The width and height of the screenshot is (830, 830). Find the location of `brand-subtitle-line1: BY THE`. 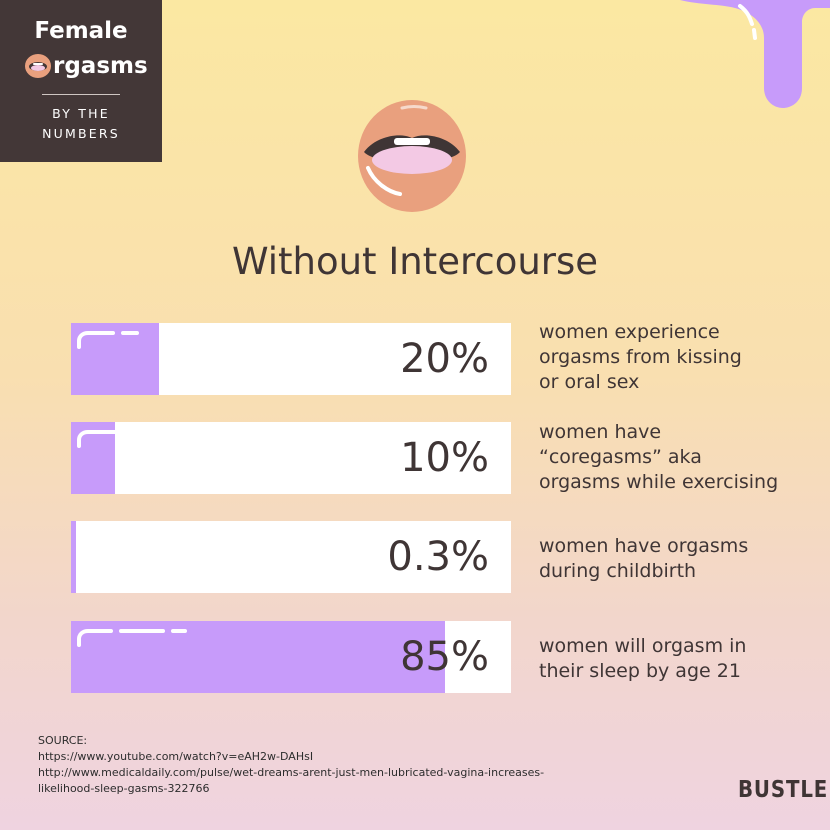

brand-subtitle-line1: BY THE is located at coordinates (81, 113).